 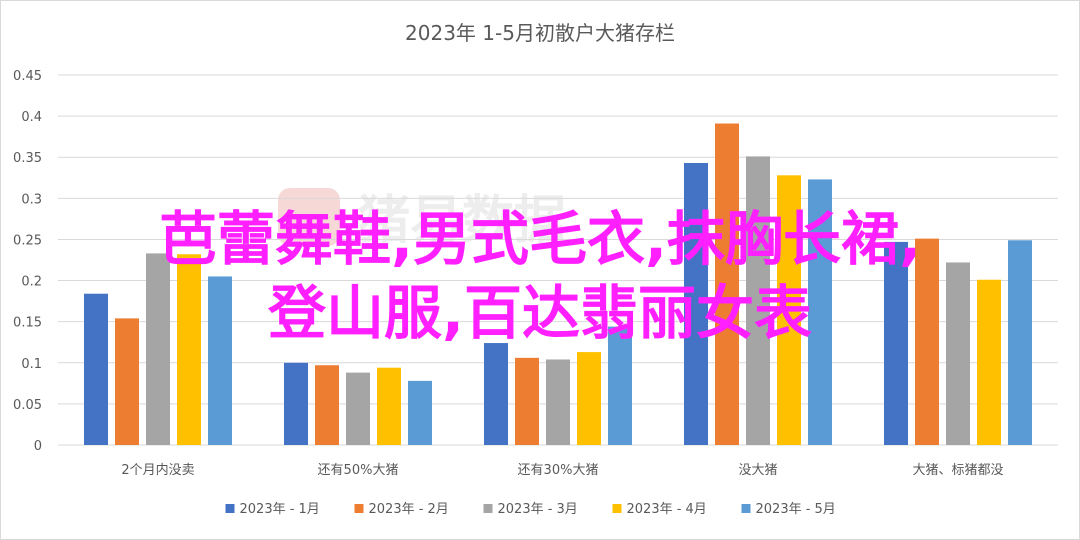 I want to click on y-tick-label: 0.15, so click(x=27, y=323).